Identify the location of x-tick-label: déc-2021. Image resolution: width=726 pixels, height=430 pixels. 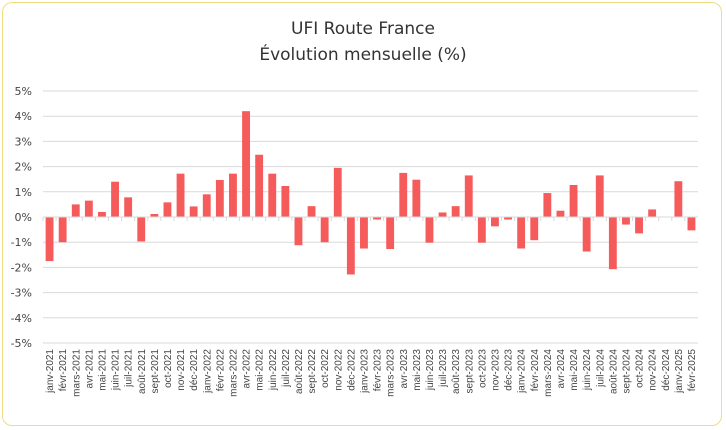
(194, 370).